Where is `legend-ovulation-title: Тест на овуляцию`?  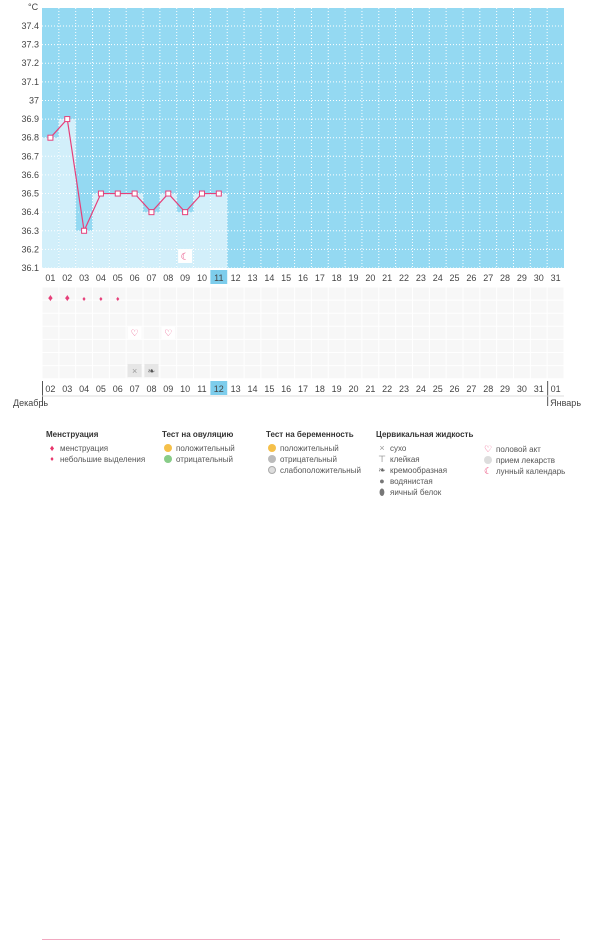
legend-ovulation-title: Тест на овуляцию is located at coordinates (198, 434).